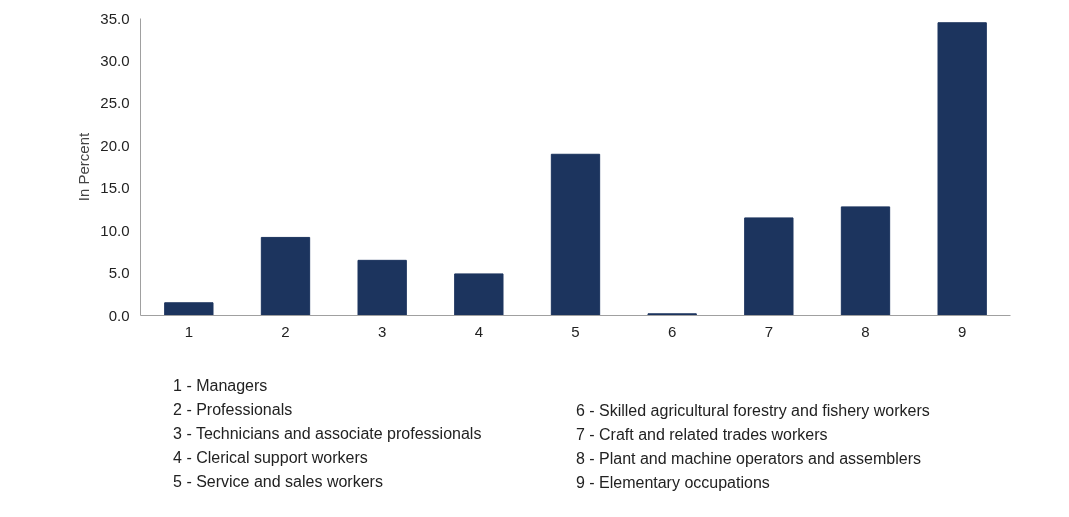 The height and width of the screenshot is (517, 1069). What do you see at coordinates (672, 331) in the screenshot?
I see `x-tick-label: 6` at bounding box center [672, 331].